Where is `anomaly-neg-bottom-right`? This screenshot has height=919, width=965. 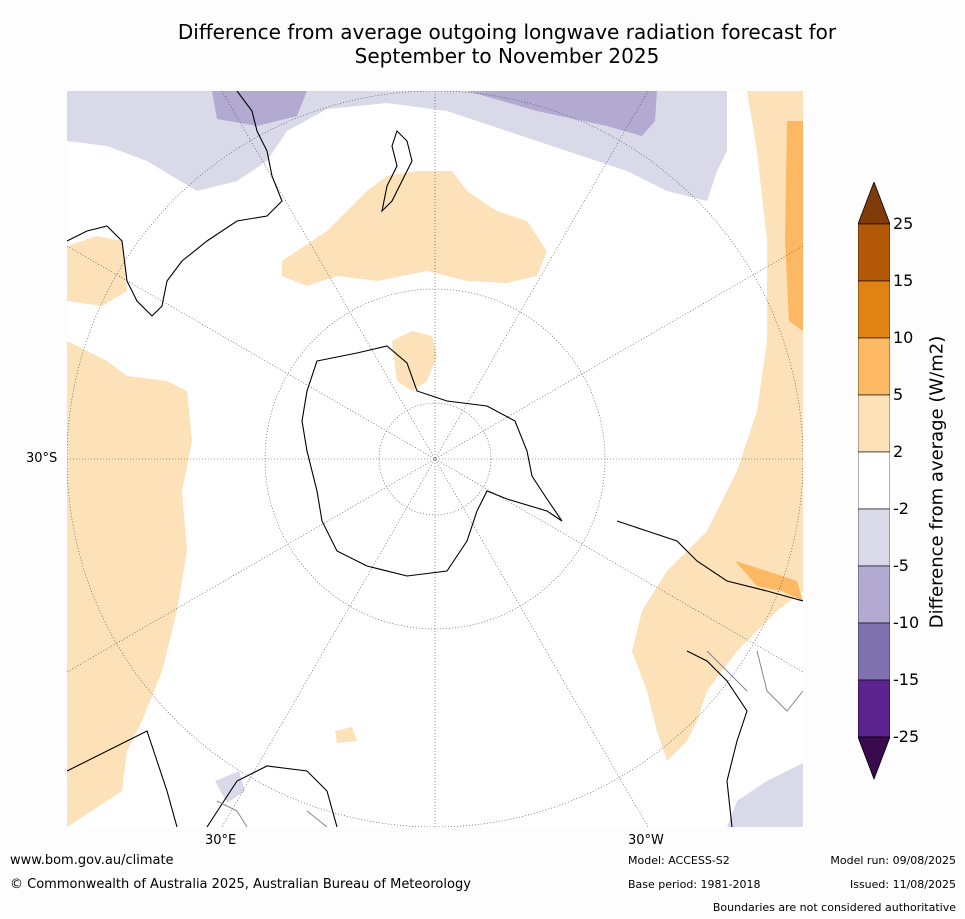 anomaly-neg-bottom-right is located at coordinates (765, 795).